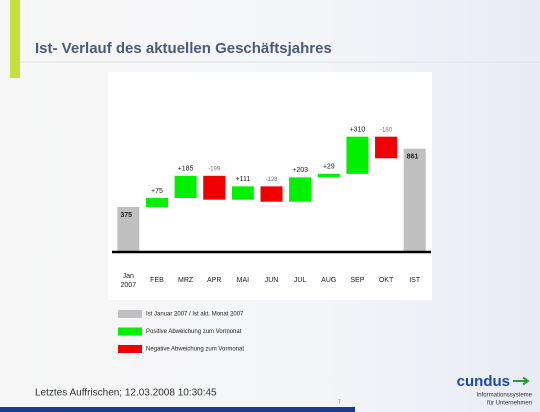  What do you see at coordinates (214, 280) in the screenshot?
I see `x-tick-label: APR` at bounding box center [214, 280].